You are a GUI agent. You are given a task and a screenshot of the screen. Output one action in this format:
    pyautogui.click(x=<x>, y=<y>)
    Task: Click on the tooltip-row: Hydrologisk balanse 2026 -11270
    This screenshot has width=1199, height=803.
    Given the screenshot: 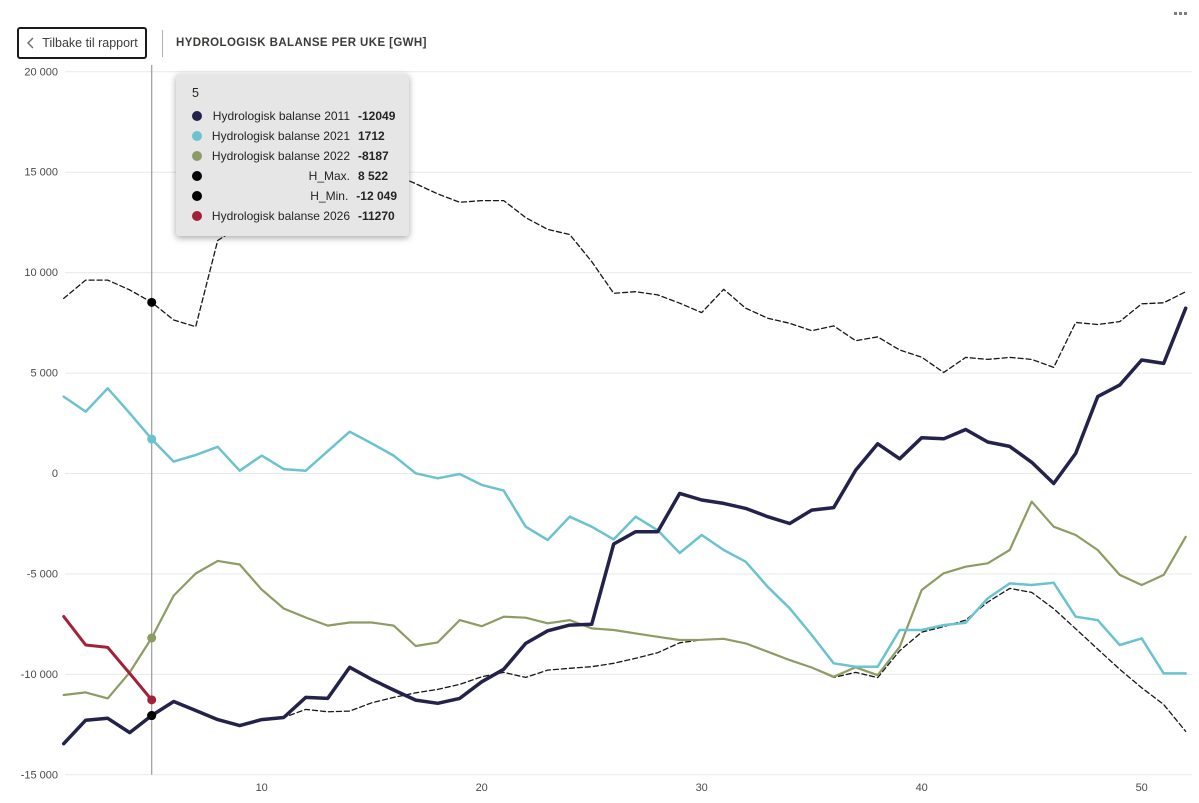 What is the action you would take?
    pyautogui.click(x=291, y=216)
    